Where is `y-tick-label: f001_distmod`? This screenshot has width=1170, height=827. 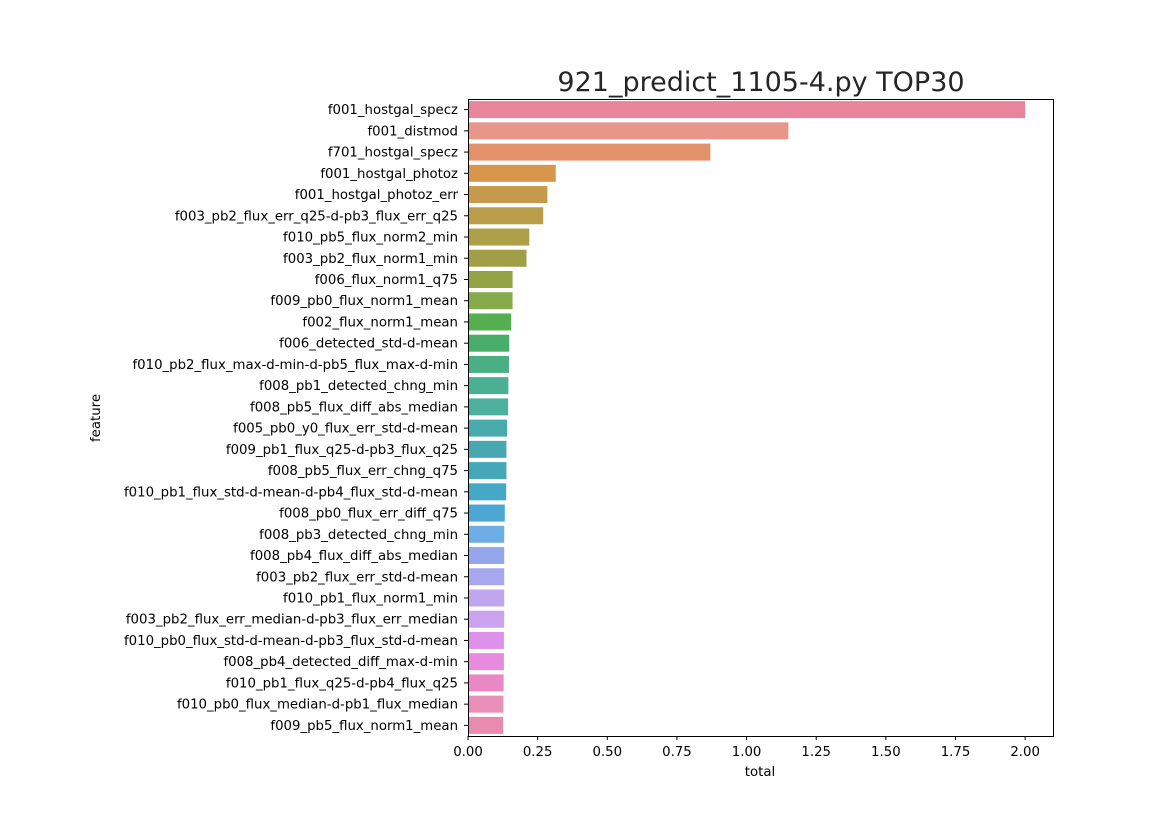
y-tick-label: f001_distmod is located at coordinates (412, 131).